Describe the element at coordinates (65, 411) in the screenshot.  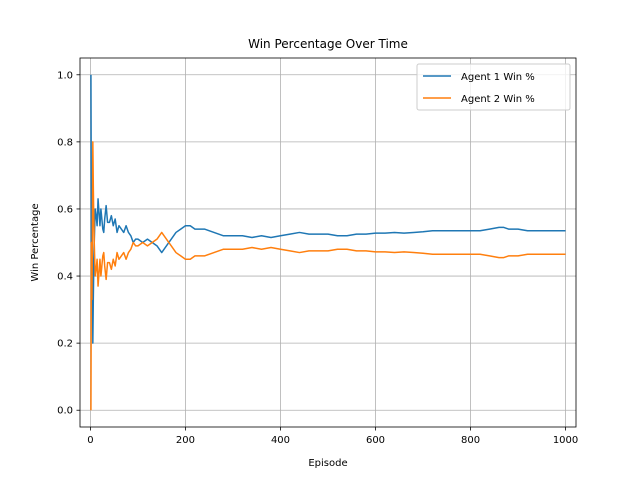
I see `y-tick-label: 0.0` at that location.